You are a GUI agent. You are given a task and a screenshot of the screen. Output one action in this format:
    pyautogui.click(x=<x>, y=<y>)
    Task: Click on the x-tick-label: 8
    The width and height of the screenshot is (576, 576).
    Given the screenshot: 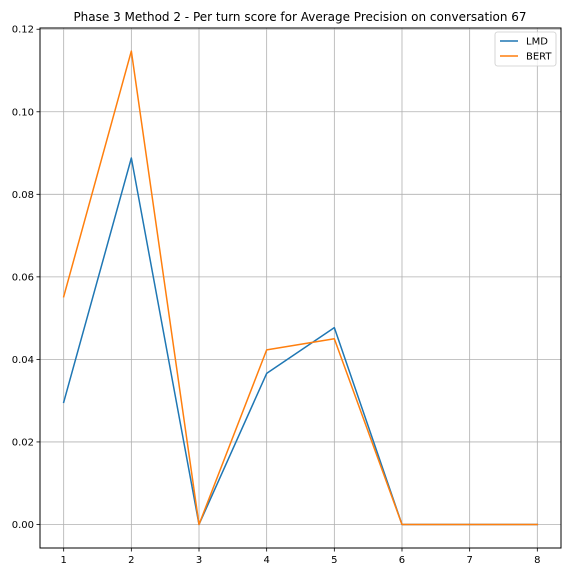 What is the action you would take?
    pyautogui.click(x=537, y=560)
    